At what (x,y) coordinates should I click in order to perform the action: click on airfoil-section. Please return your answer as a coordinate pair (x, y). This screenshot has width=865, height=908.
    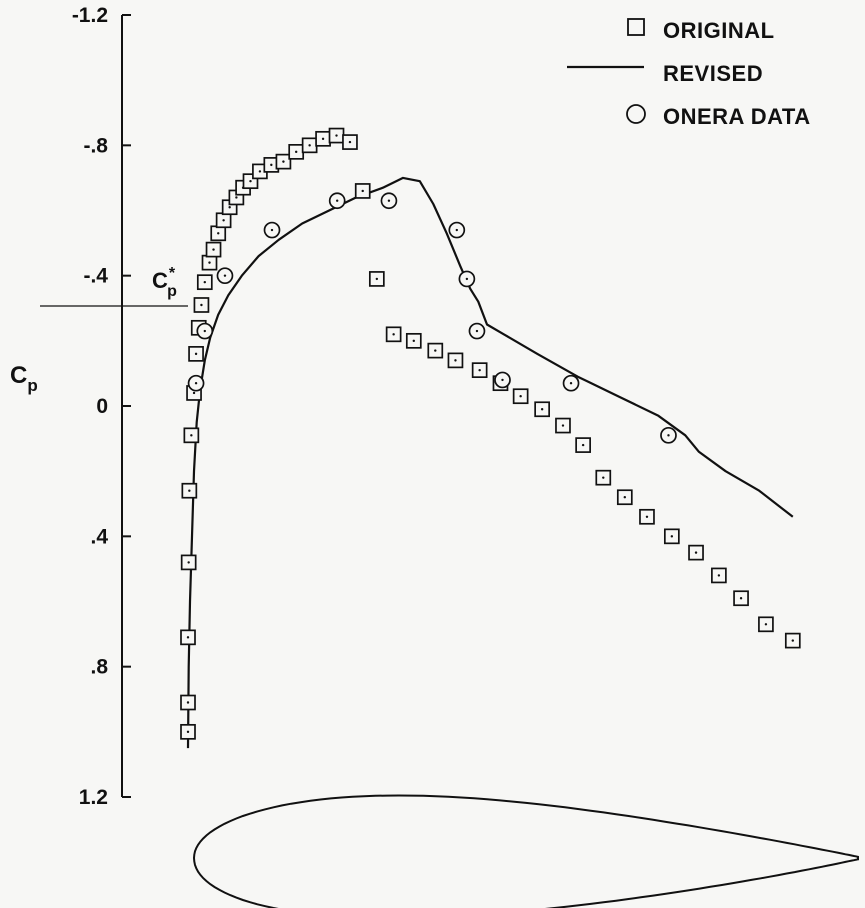
    Looking at the image, I should click on (525, 851).